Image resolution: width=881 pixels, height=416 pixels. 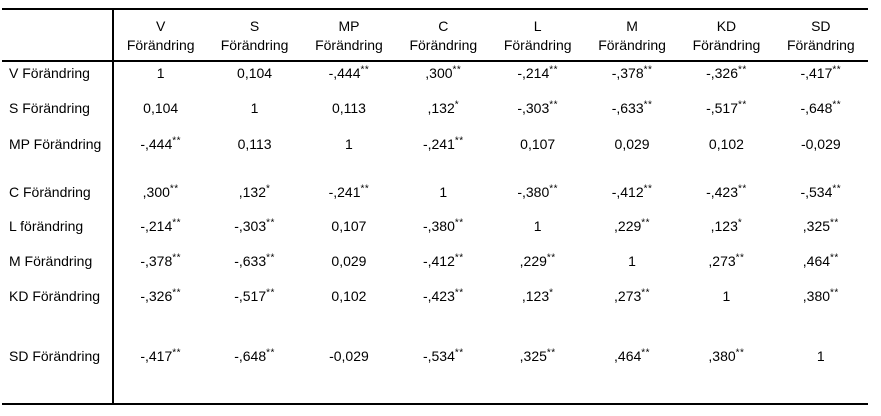 I want to click on column-abbr: MP, so click(x=349, y=26).